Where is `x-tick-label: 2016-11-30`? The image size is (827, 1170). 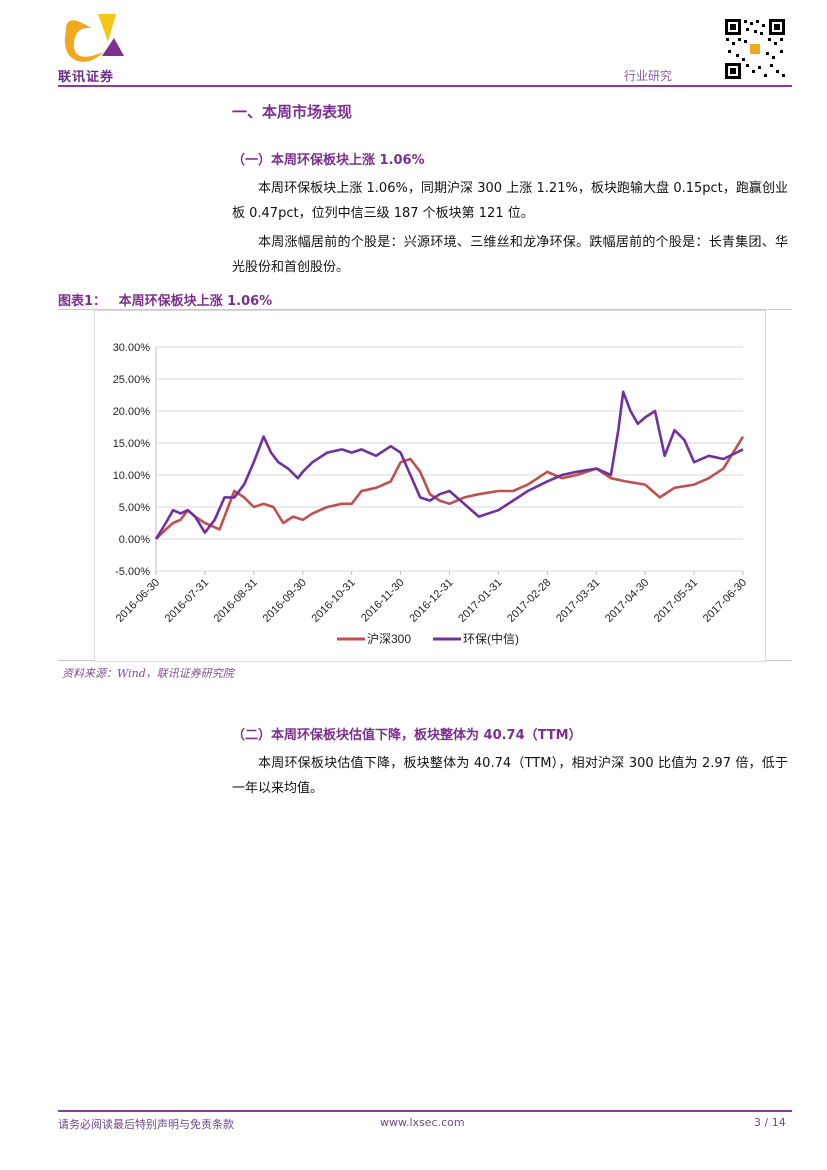 x-tick-label: 2016-11-30 is located at coordinates (383, 601).